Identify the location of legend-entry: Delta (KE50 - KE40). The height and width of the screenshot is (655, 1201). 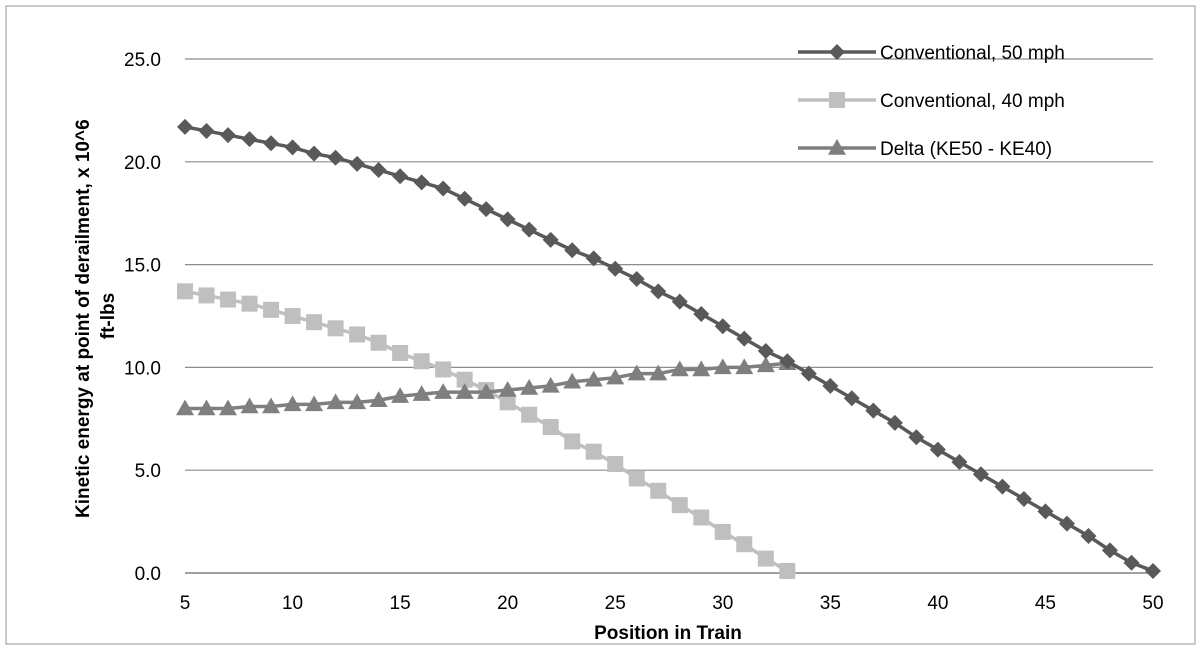
(925, 149).